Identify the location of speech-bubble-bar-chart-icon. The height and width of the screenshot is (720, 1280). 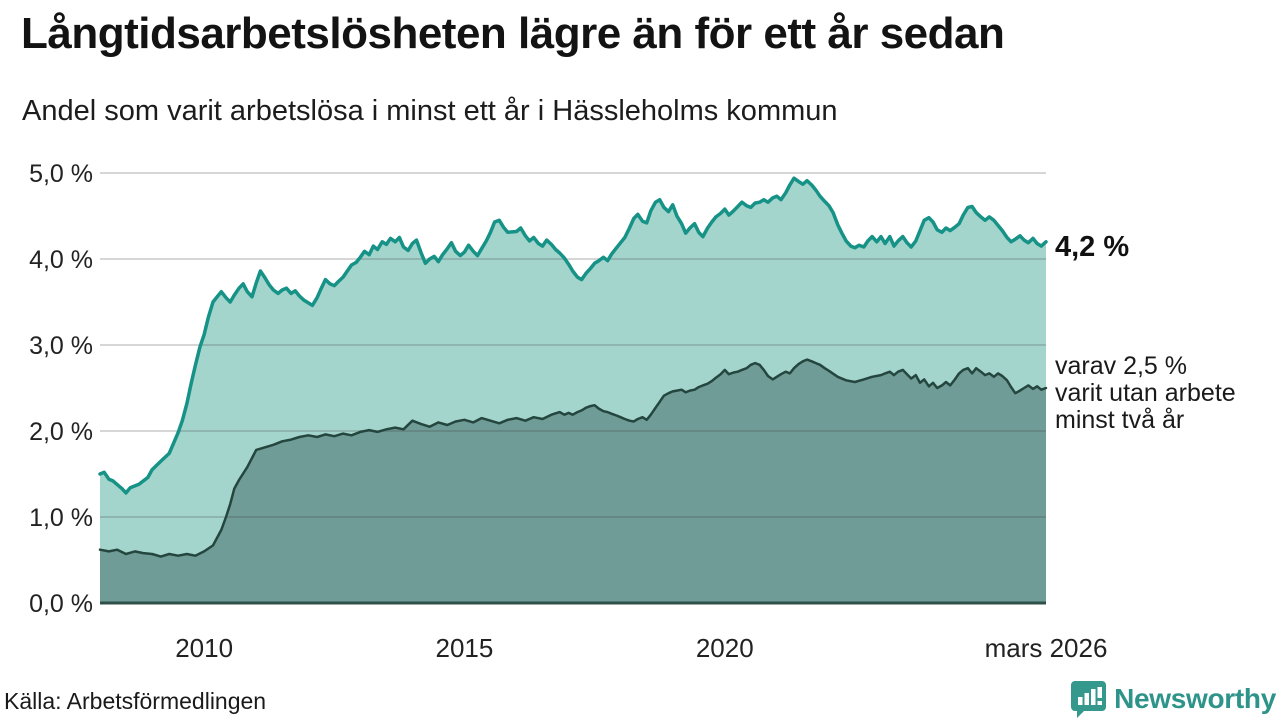
(1089, 699).